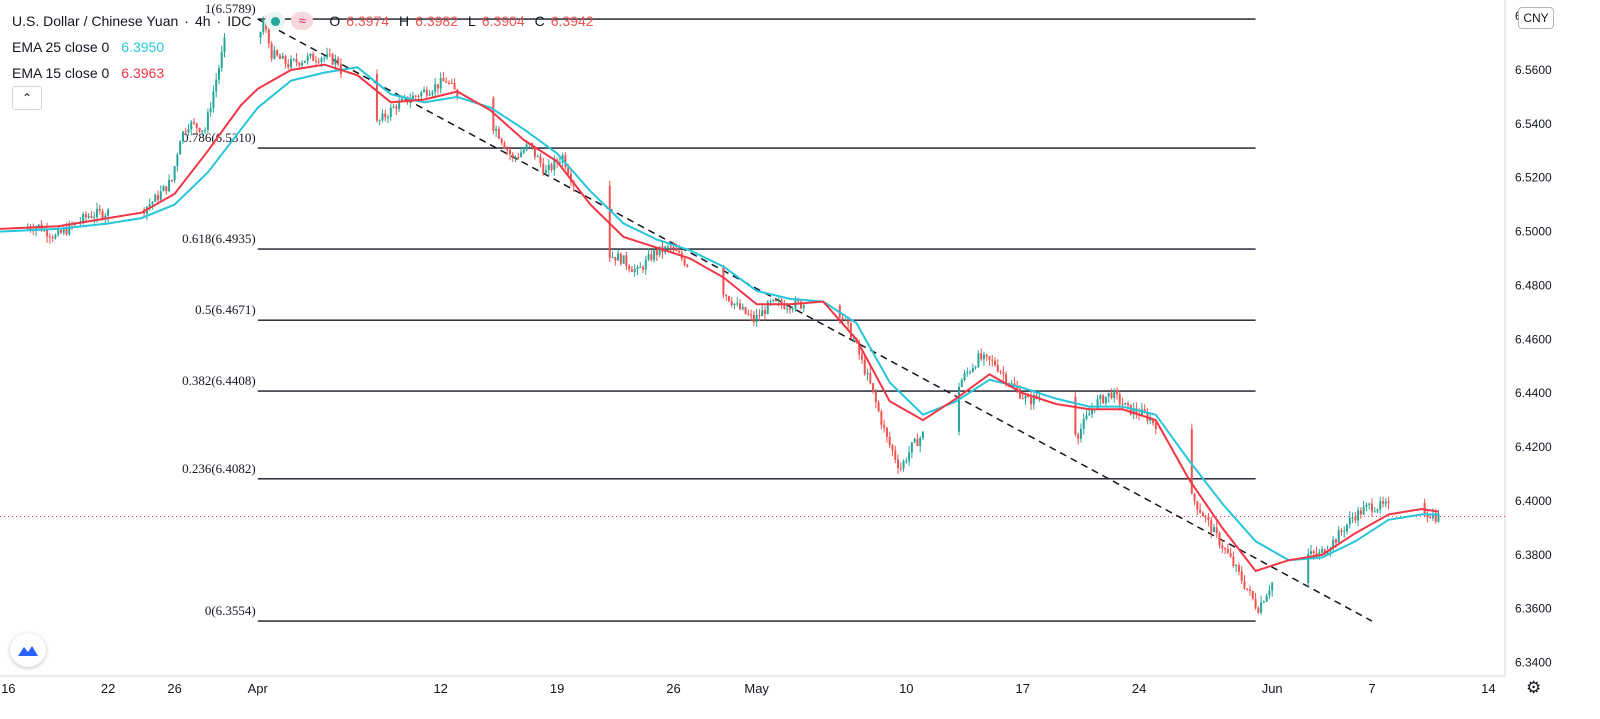  I want to click on currency-button: CNY, so click(1536, 18).